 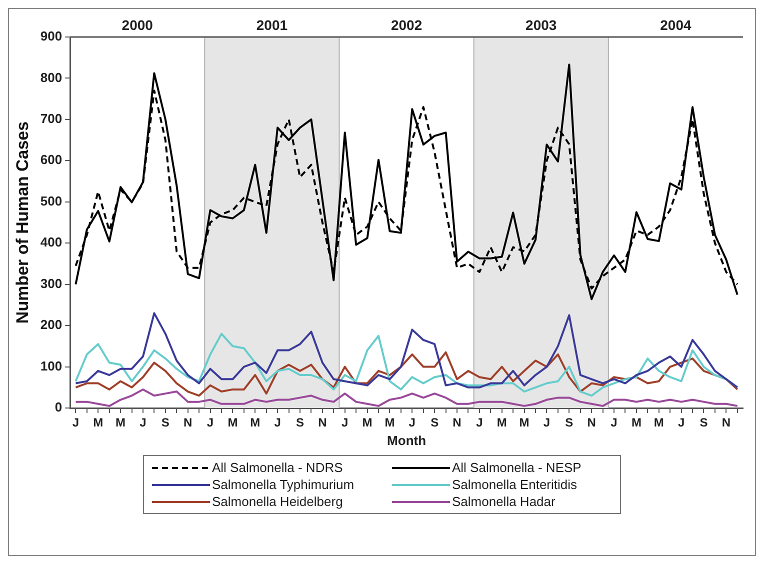 I want to click on text: 2000, so click(x=138, y=24).